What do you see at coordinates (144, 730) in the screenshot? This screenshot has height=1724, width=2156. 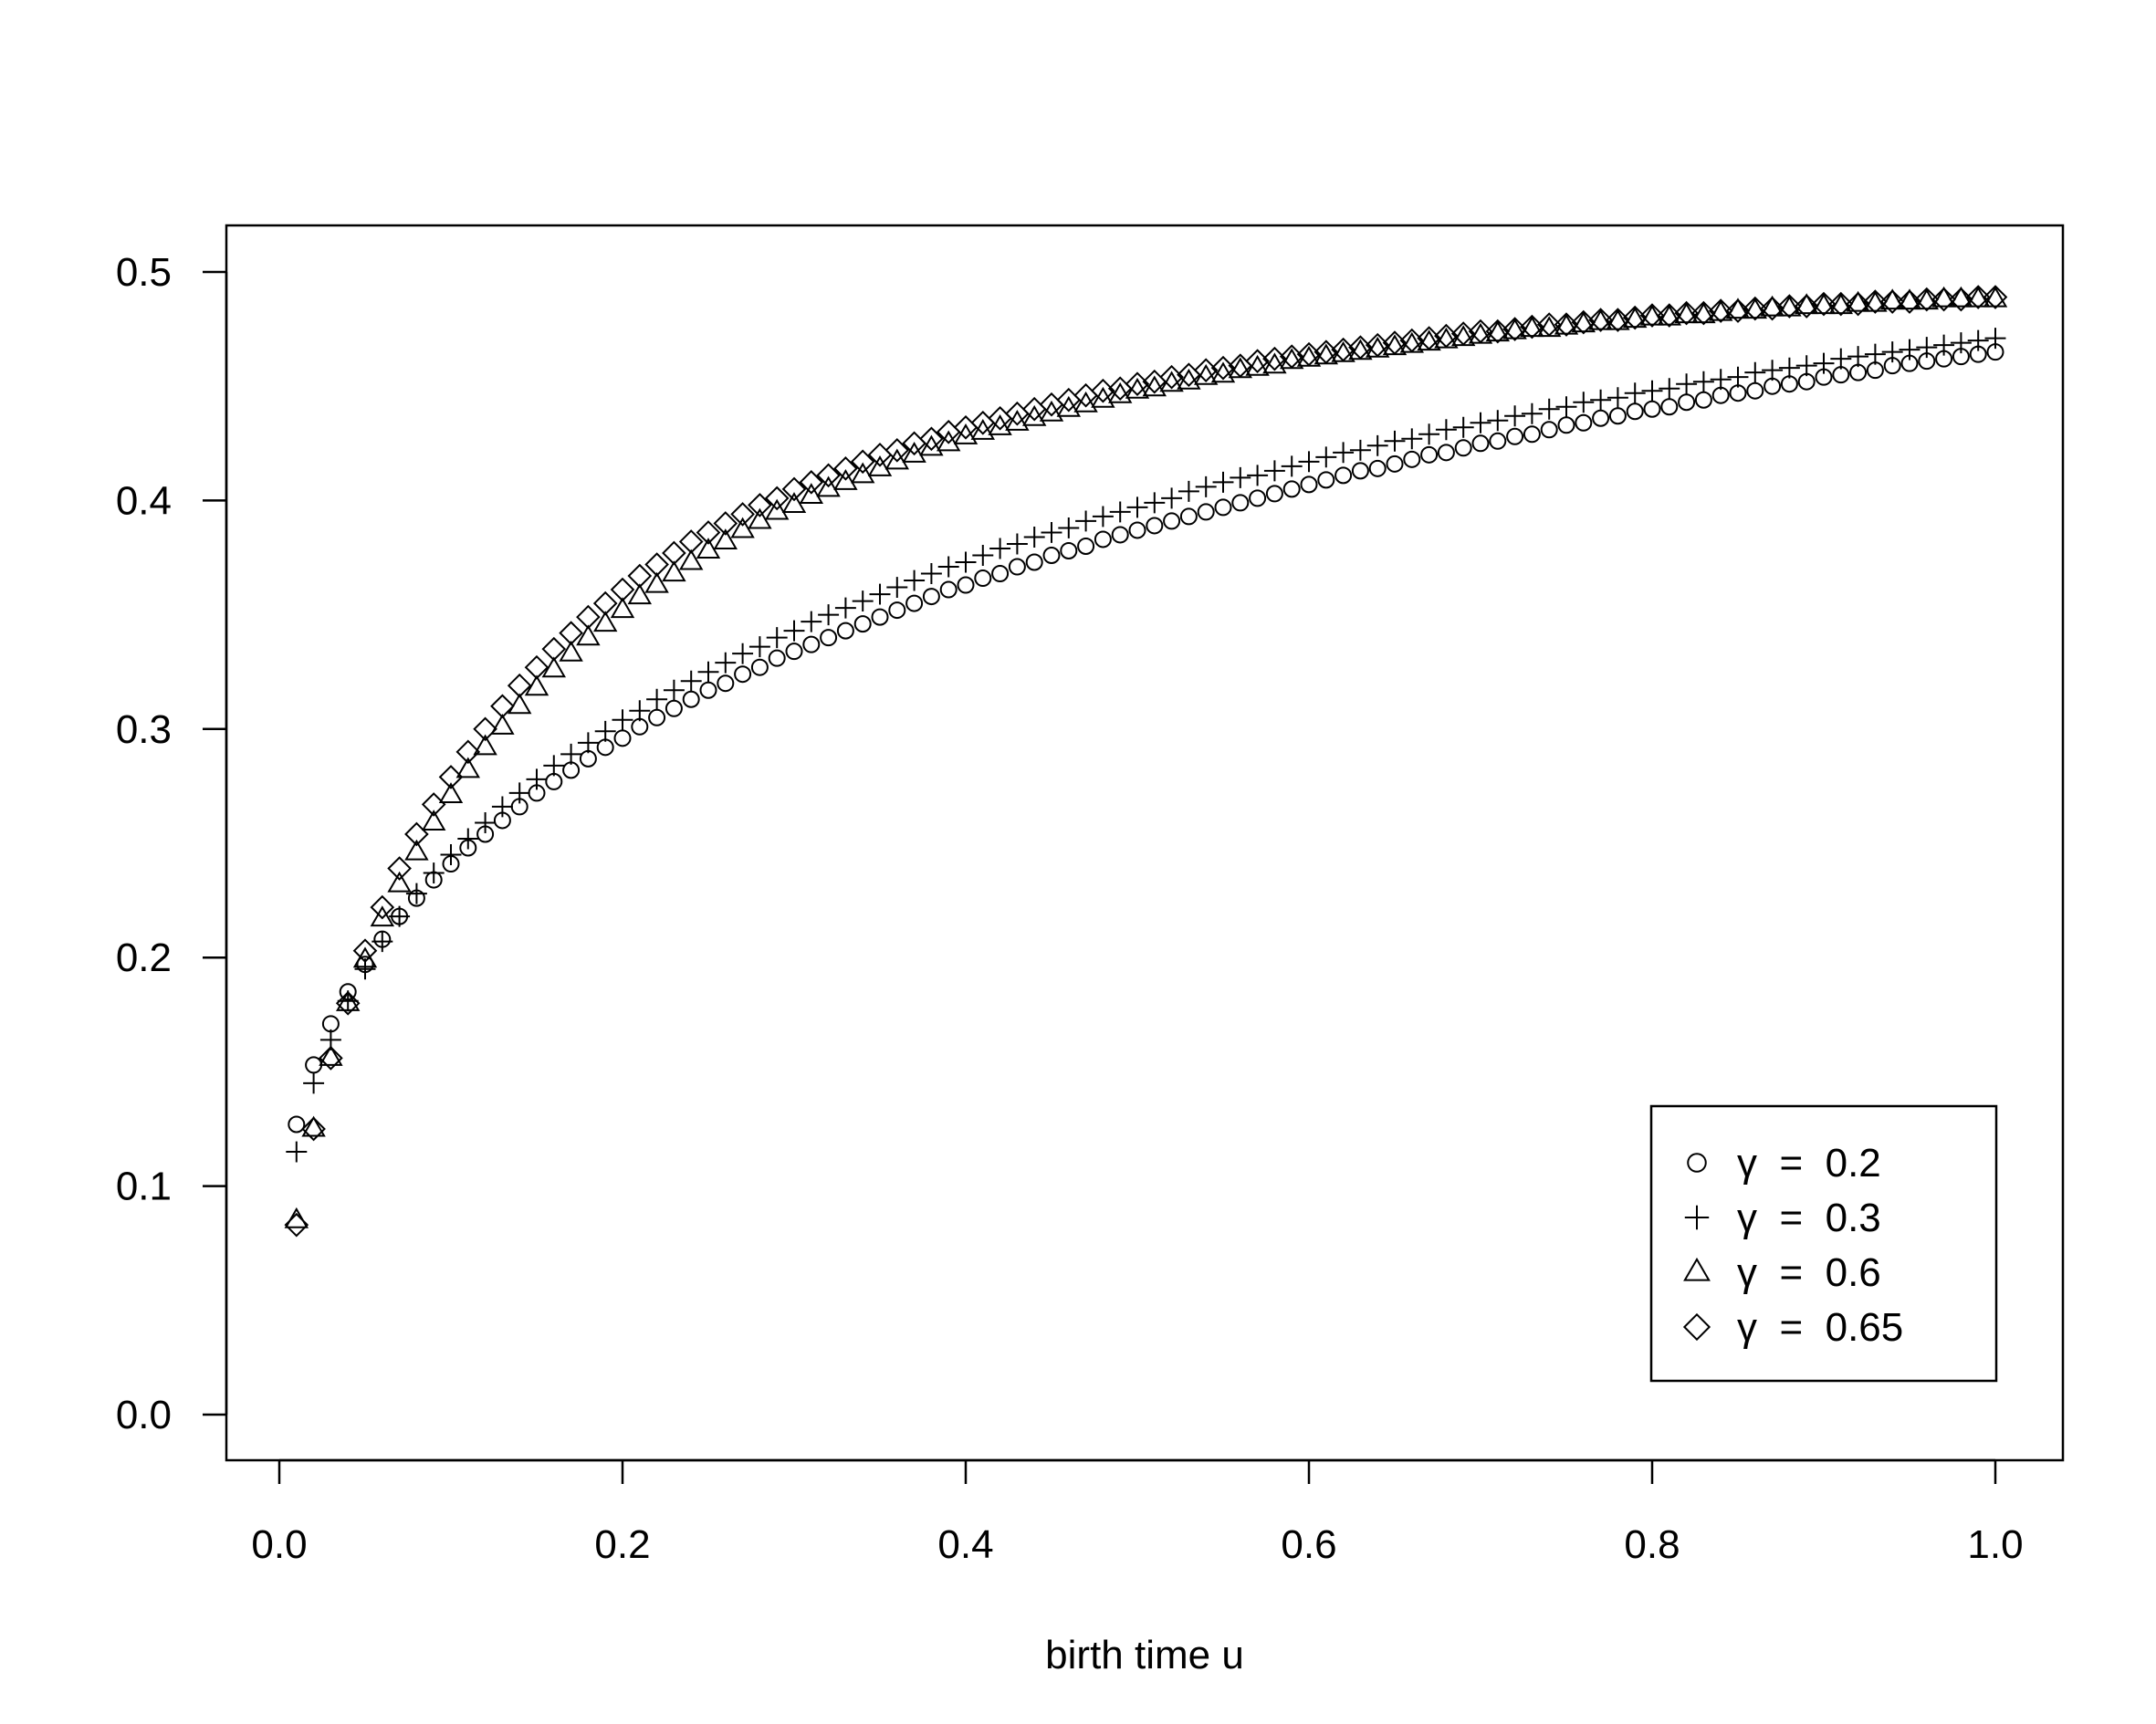 I see `y-tick-label: 0.3` at bounding box center [144, 730].